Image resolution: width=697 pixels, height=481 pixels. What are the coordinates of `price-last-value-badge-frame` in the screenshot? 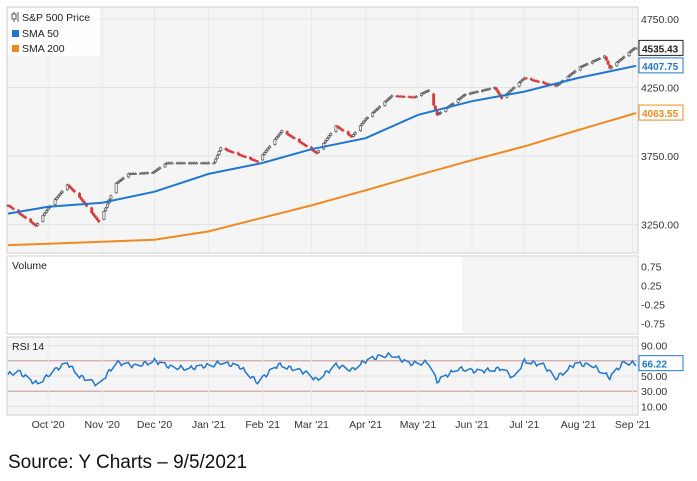 It's located at (661, 47).